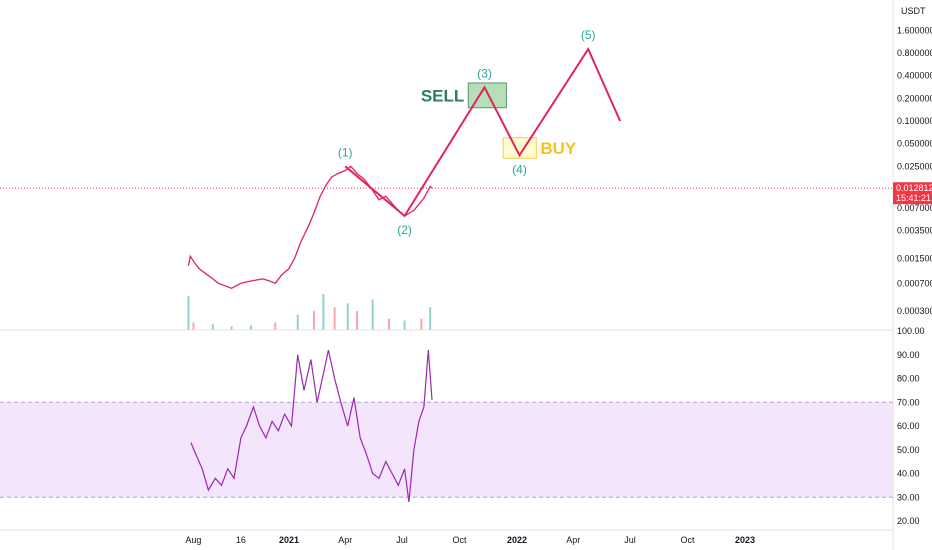 This screenshot has height=550, width=932. I want to click on current-price-tag, so click(912, 193).